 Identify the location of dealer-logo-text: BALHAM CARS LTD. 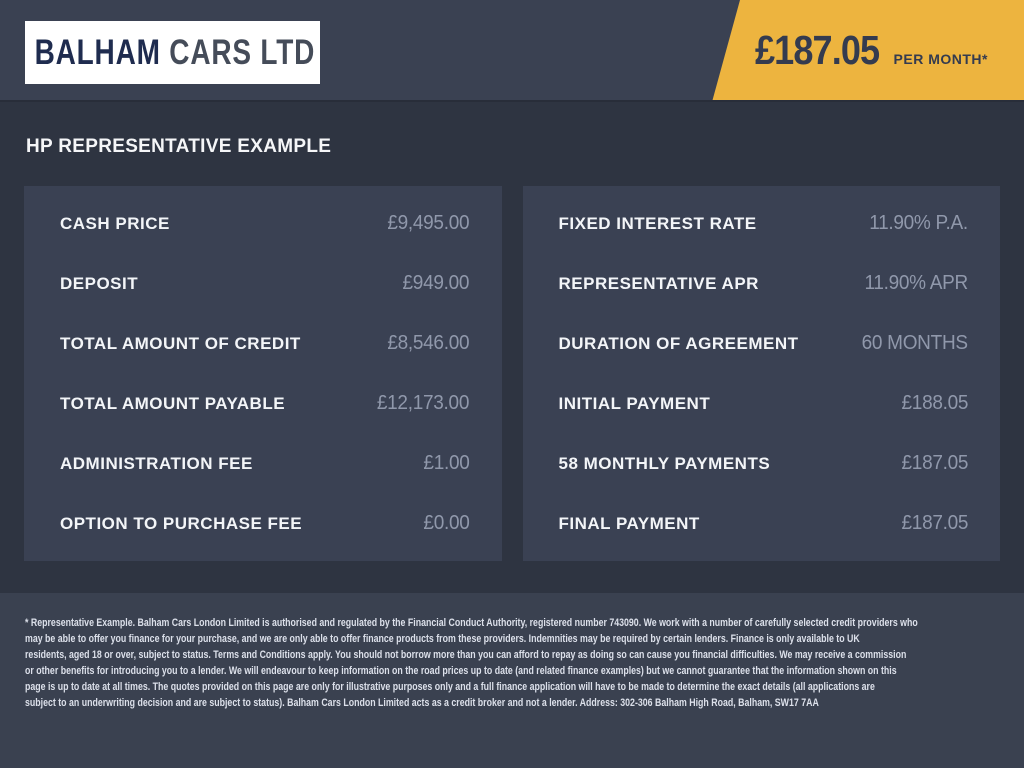
(170, 53).